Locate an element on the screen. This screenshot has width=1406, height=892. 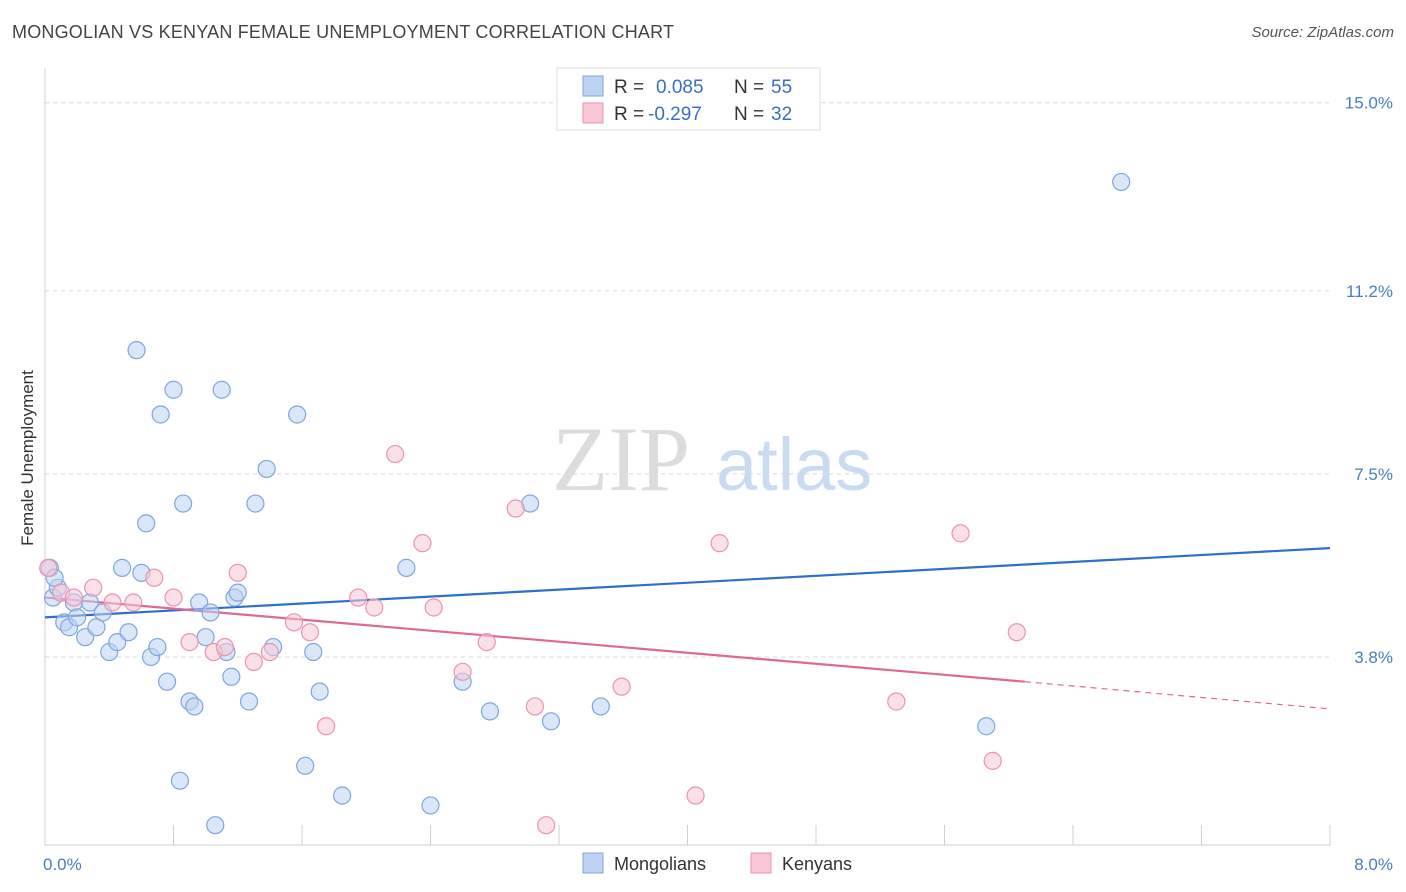
x-tick-label: 8.0% is located at coordinates (1373, 864).